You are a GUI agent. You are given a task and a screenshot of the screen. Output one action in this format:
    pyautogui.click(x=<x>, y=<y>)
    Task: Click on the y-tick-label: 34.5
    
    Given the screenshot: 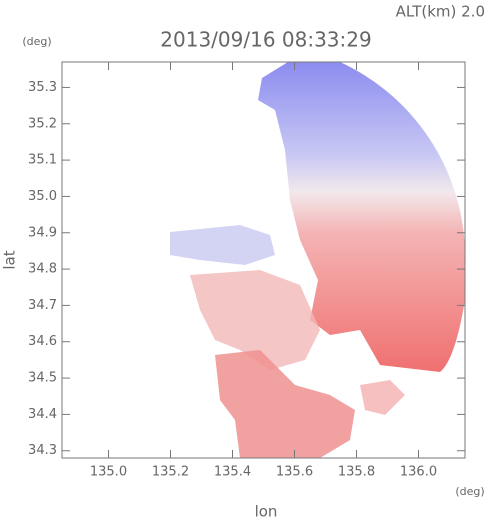 What is the action you would take?
    pyautogui.click(x=42, y=378)
    